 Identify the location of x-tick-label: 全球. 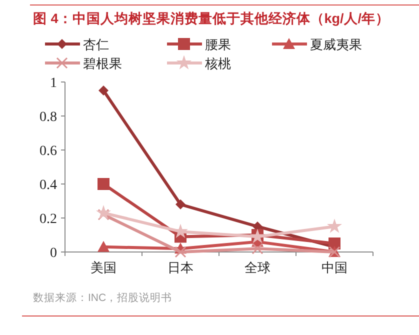
(257, 267).